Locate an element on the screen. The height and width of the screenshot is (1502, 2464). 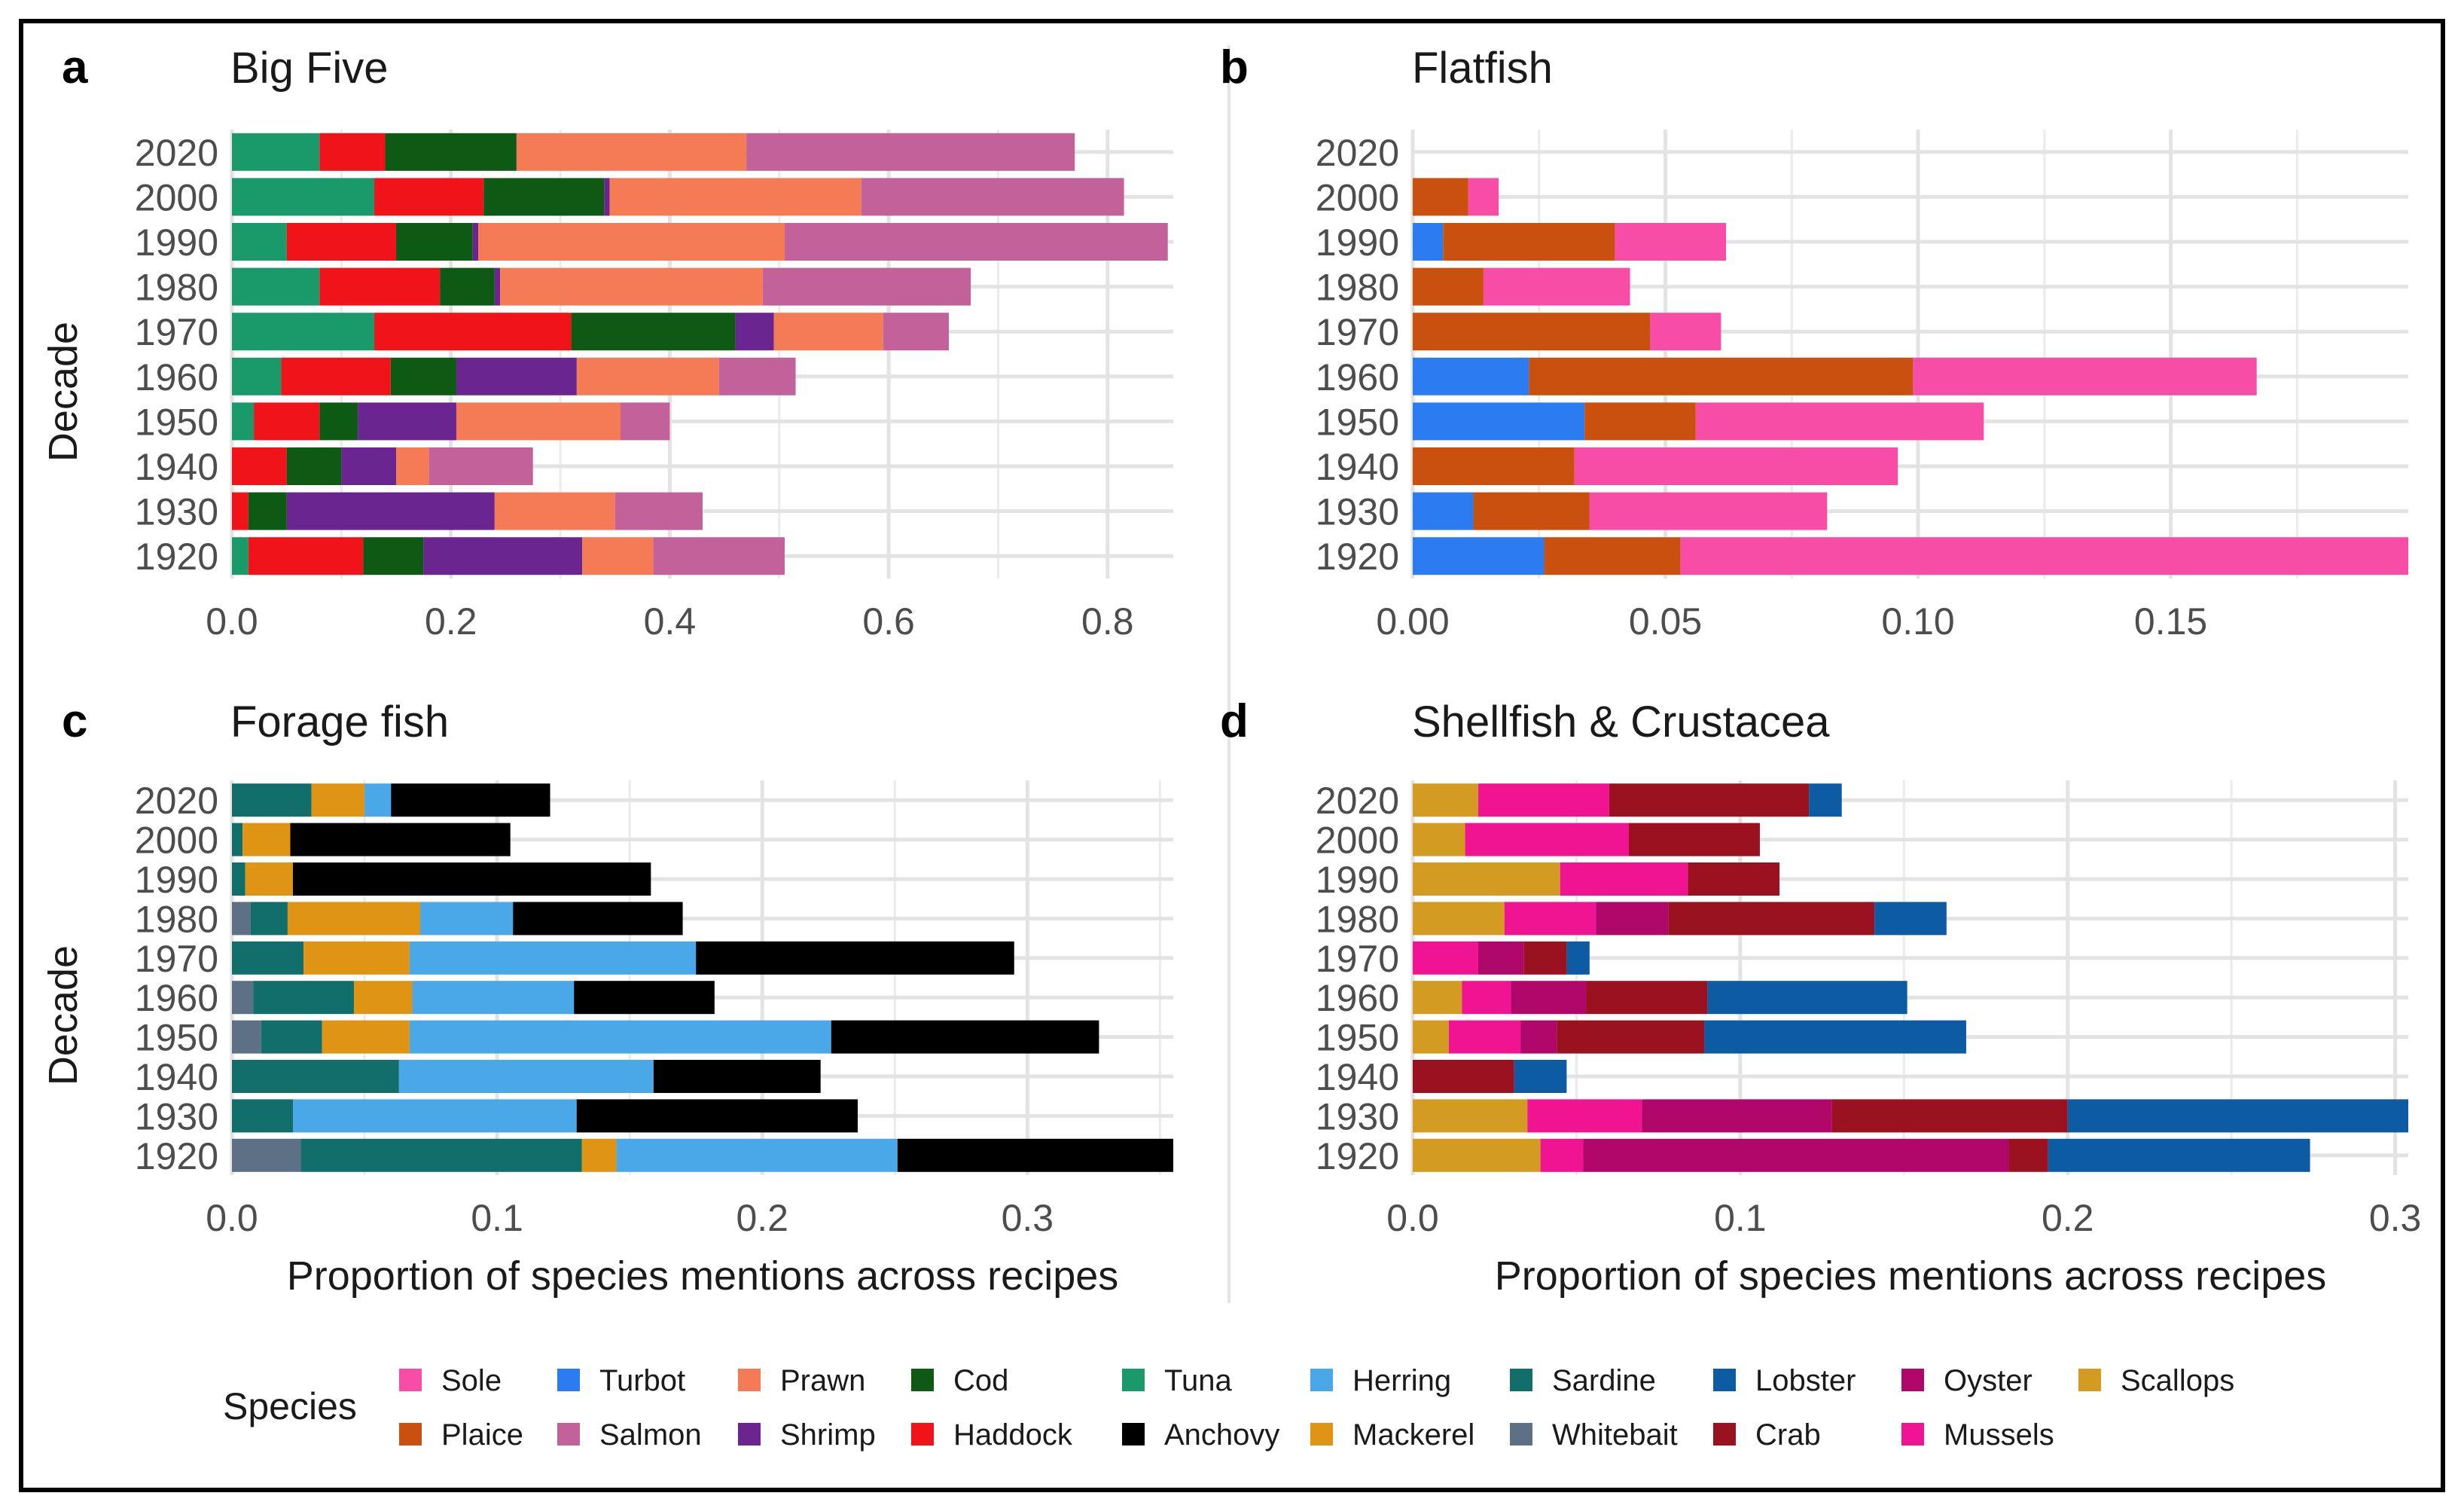
legend-label: Scallops is located at coordinates (2177, 1380).